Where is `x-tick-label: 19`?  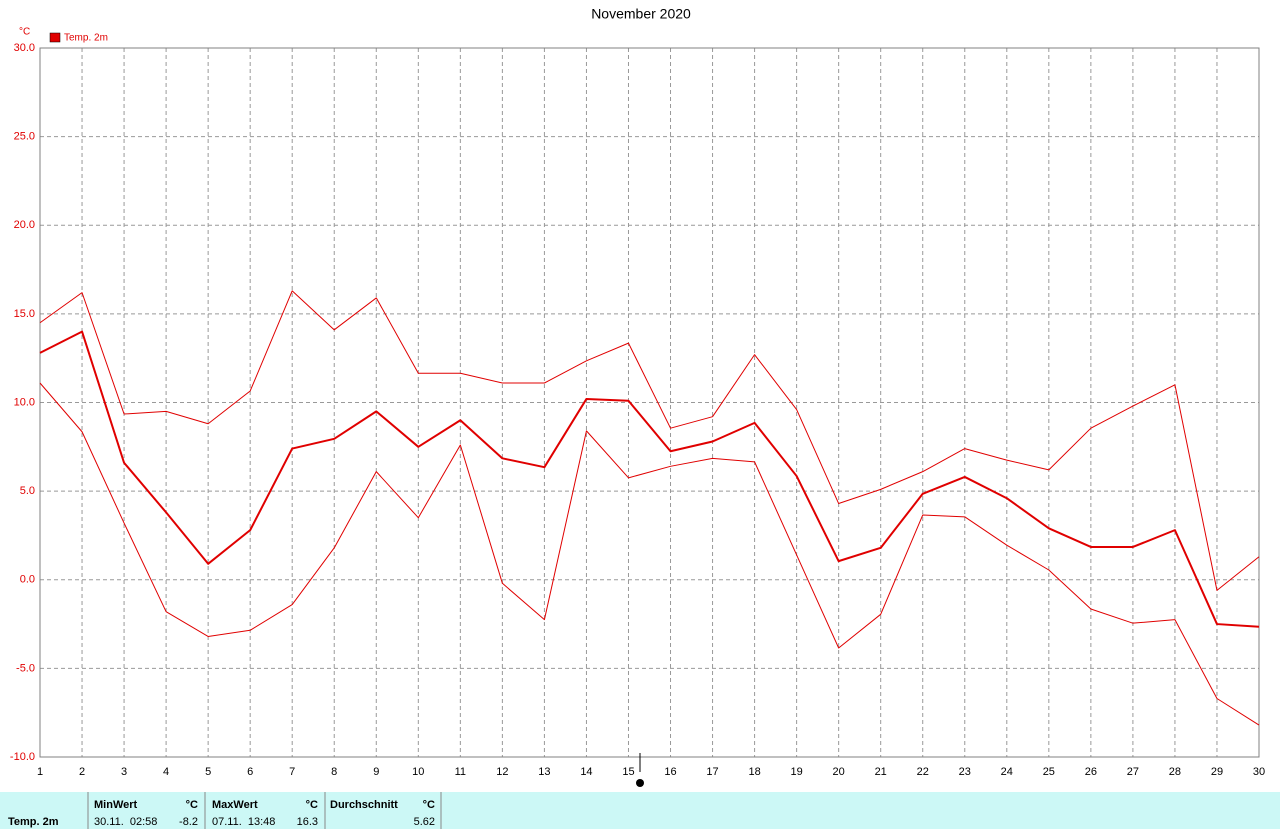 x-tick-label: 19 is located at coordinates (796, 772).